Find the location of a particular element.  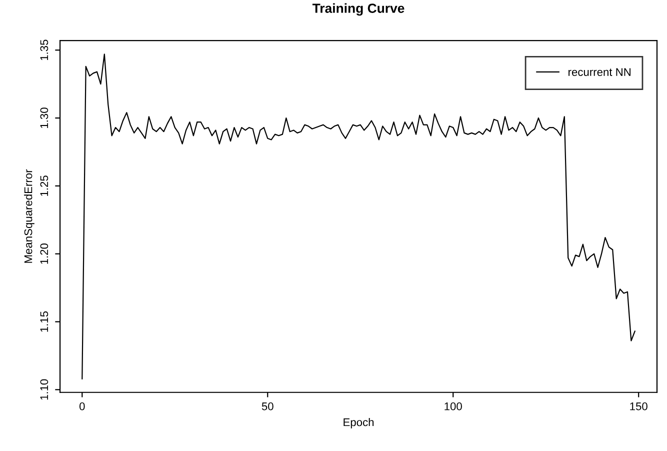

y-tick-label: 1.35 is located at coordinates (44, 50).